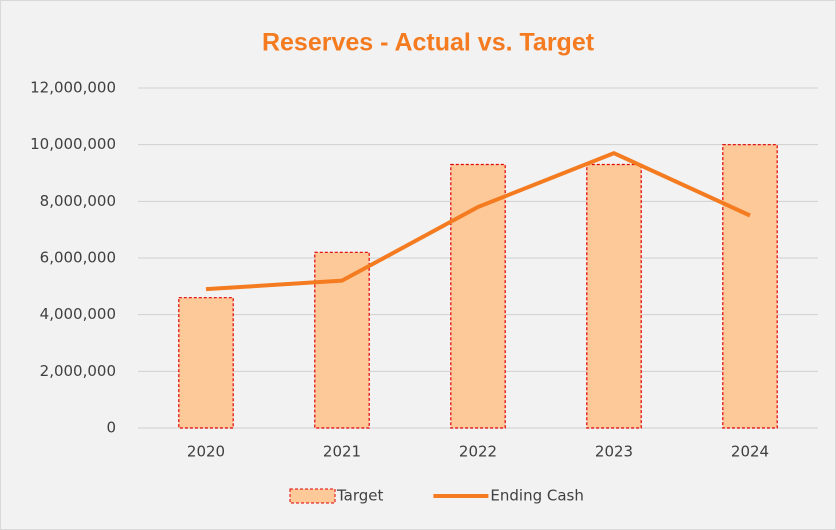 The height and width of the screenshot is (530, 836). Describe the element at coordinates (614, 452) in the screenshot. I see `x-tick-label: 2023` at that location.